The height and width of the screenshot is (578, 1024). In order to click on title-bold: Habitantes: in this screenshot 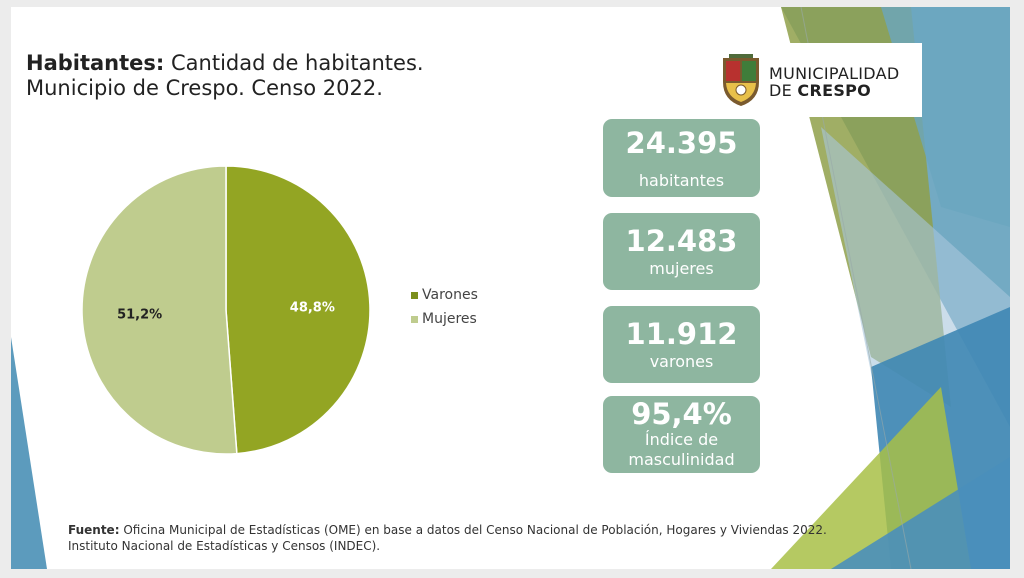, I will do `click(95, 63)`.